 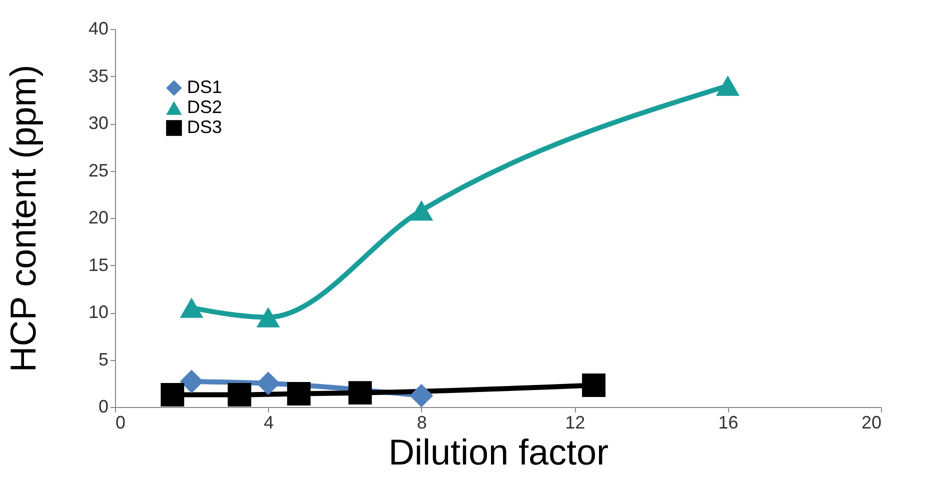 What do you see at coordinates (98, 170) in the screenshot?
I see `y-tick-label: 25` at bounding box center [98, 170].